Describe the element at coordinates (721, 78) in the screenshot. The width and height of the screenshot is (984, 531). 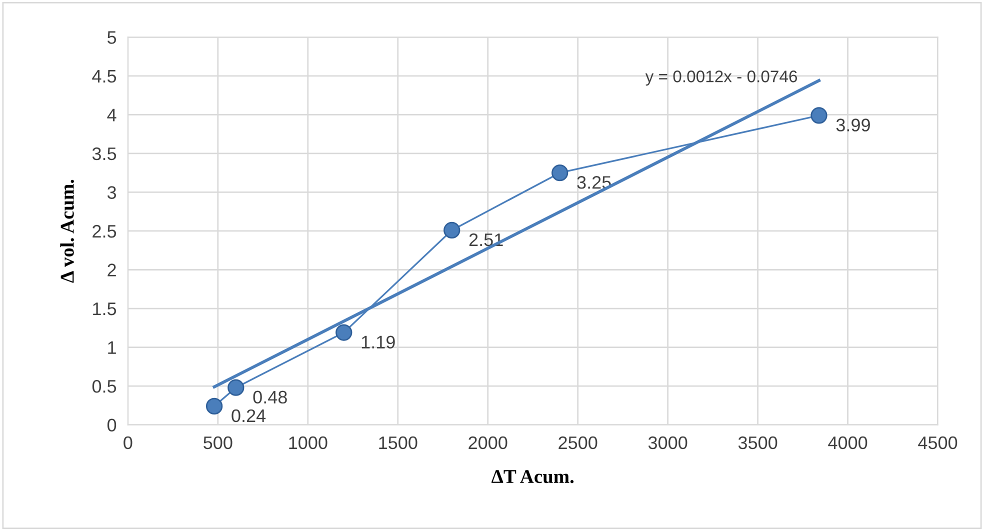
I see `annotation: y = 0.0012x - 0.0746` at that location.